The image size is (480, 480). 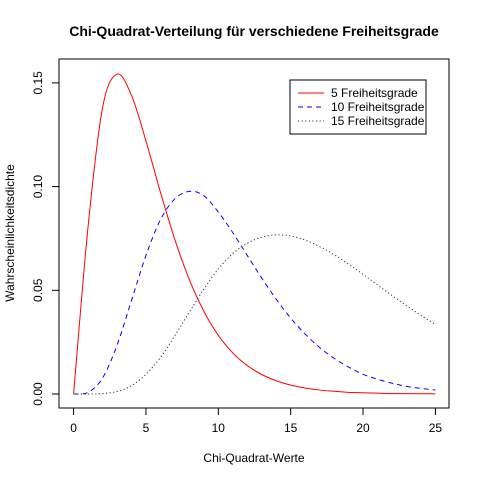 I want to click on y-tick-label: 0.00, so click(x=38, y=394).